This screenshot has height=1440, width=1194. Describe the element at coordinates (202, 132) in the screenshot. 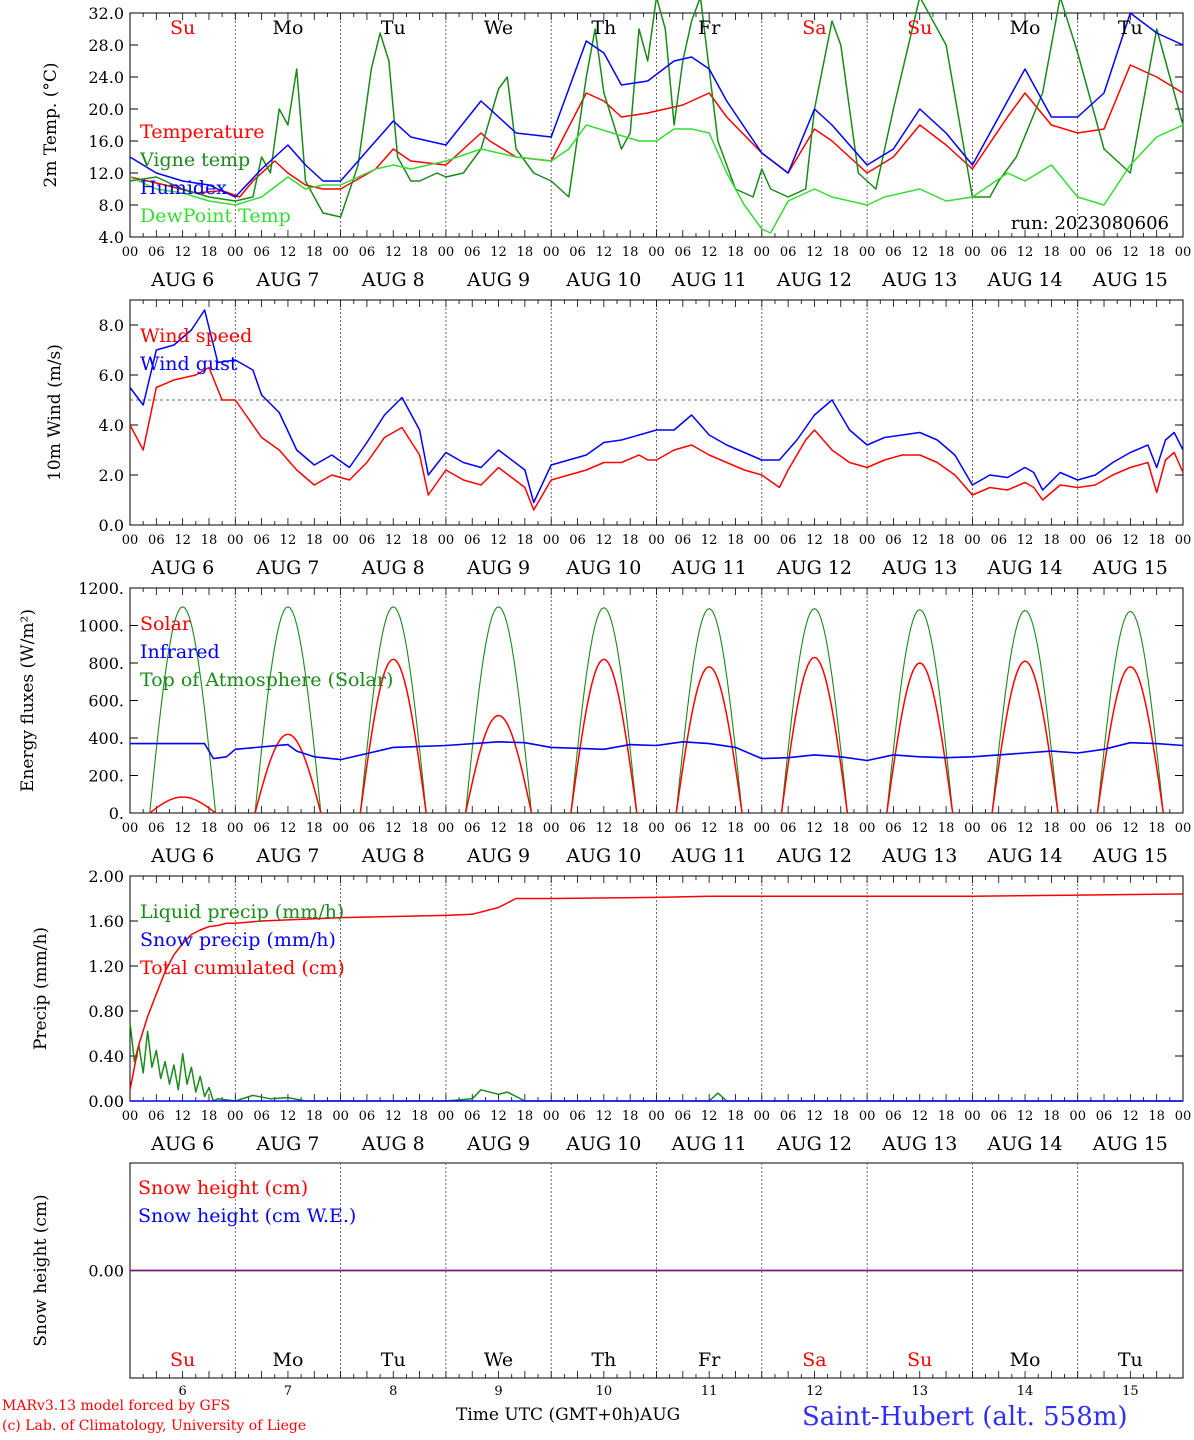

I see `legend-temperature: Temperature` at that location.